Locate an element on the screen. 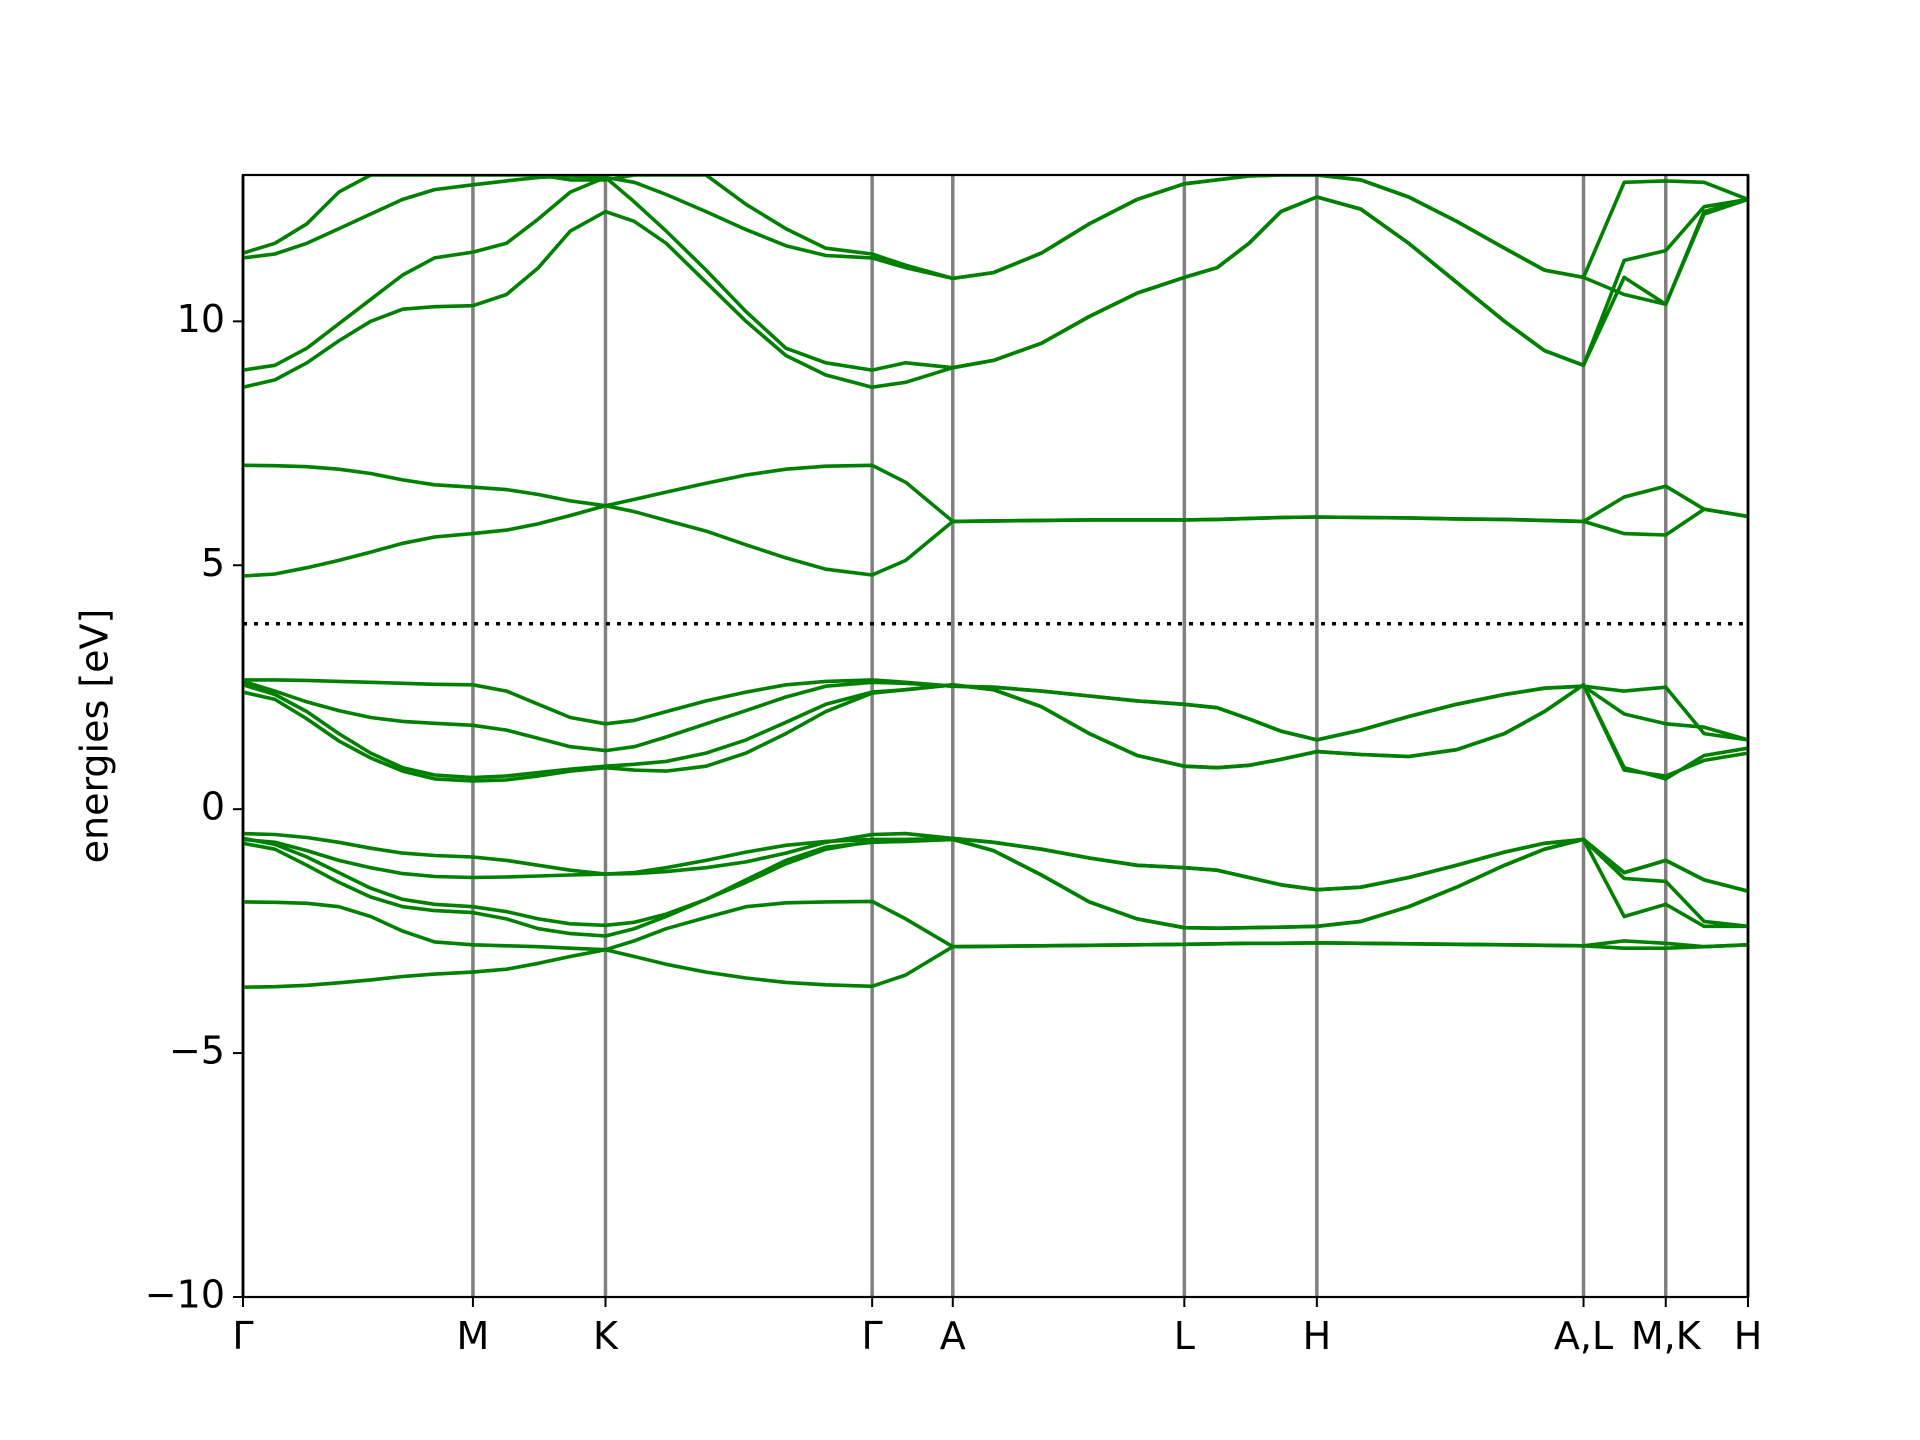  y-tick-label-2: 0 is located at coordinates (213, 807).